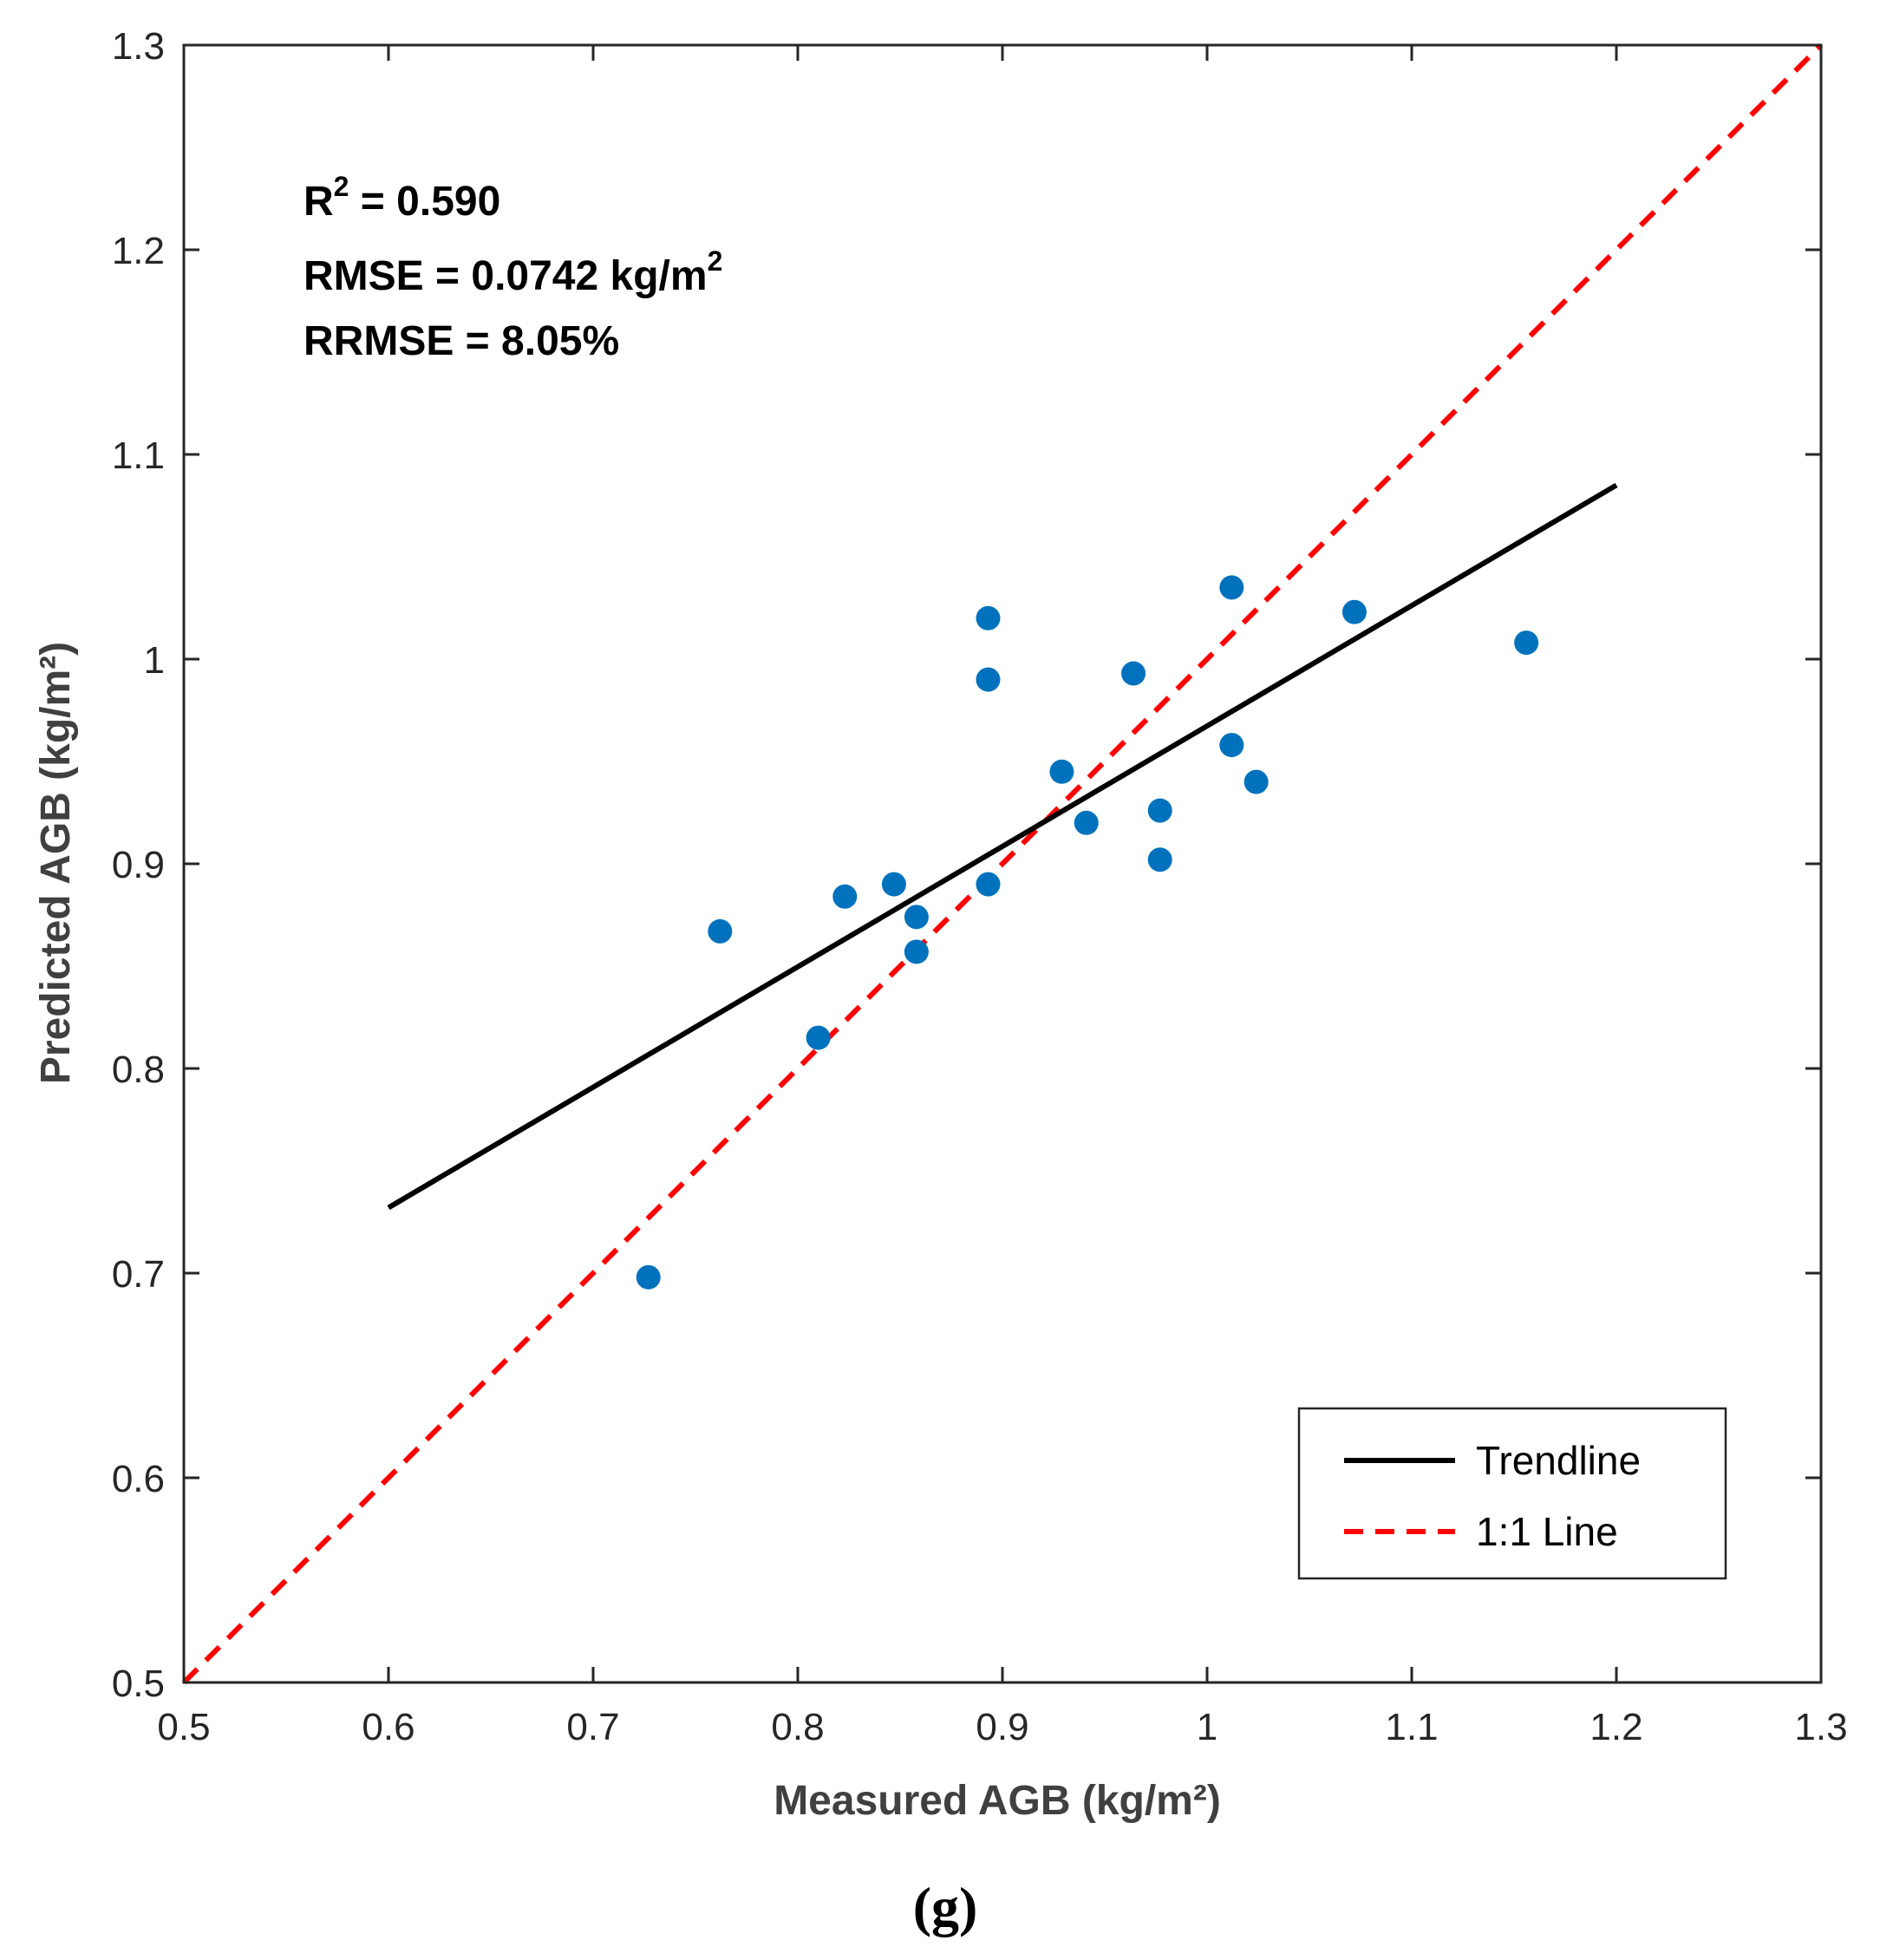 This screenshot has height=1960, width=1880. Describe the element at coordinates (138, 46) in the screenshot. I see `y-tick-label: 1.3` at that location.